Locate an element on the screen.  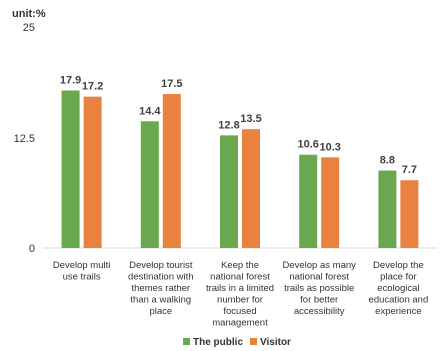
data-label: 14.4 is located at coordinates (150, 111).